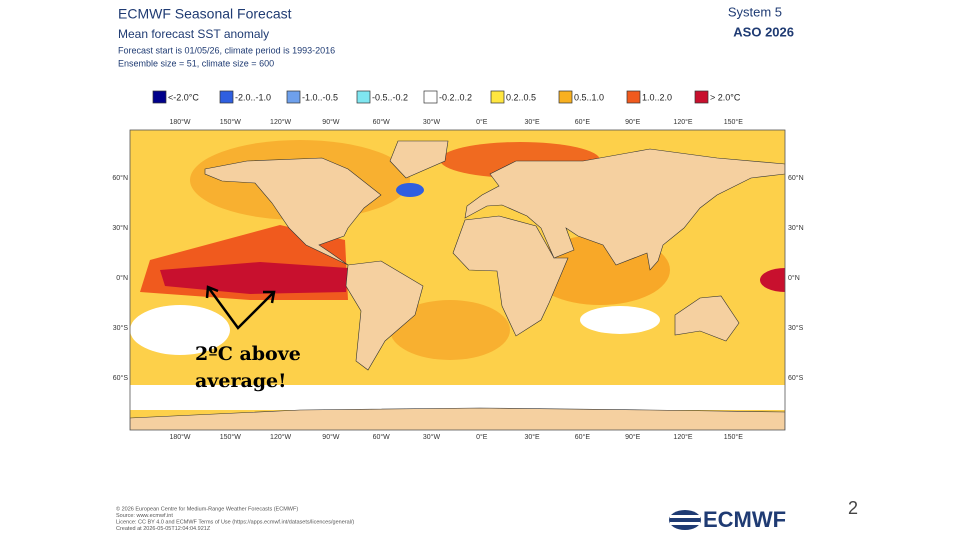 The height and width of the screenshot is (540, 960). Describe the element at coordinates (205, 14) in the screenshot. I see `title: ECMWF Seasonal Forecast` at that location.